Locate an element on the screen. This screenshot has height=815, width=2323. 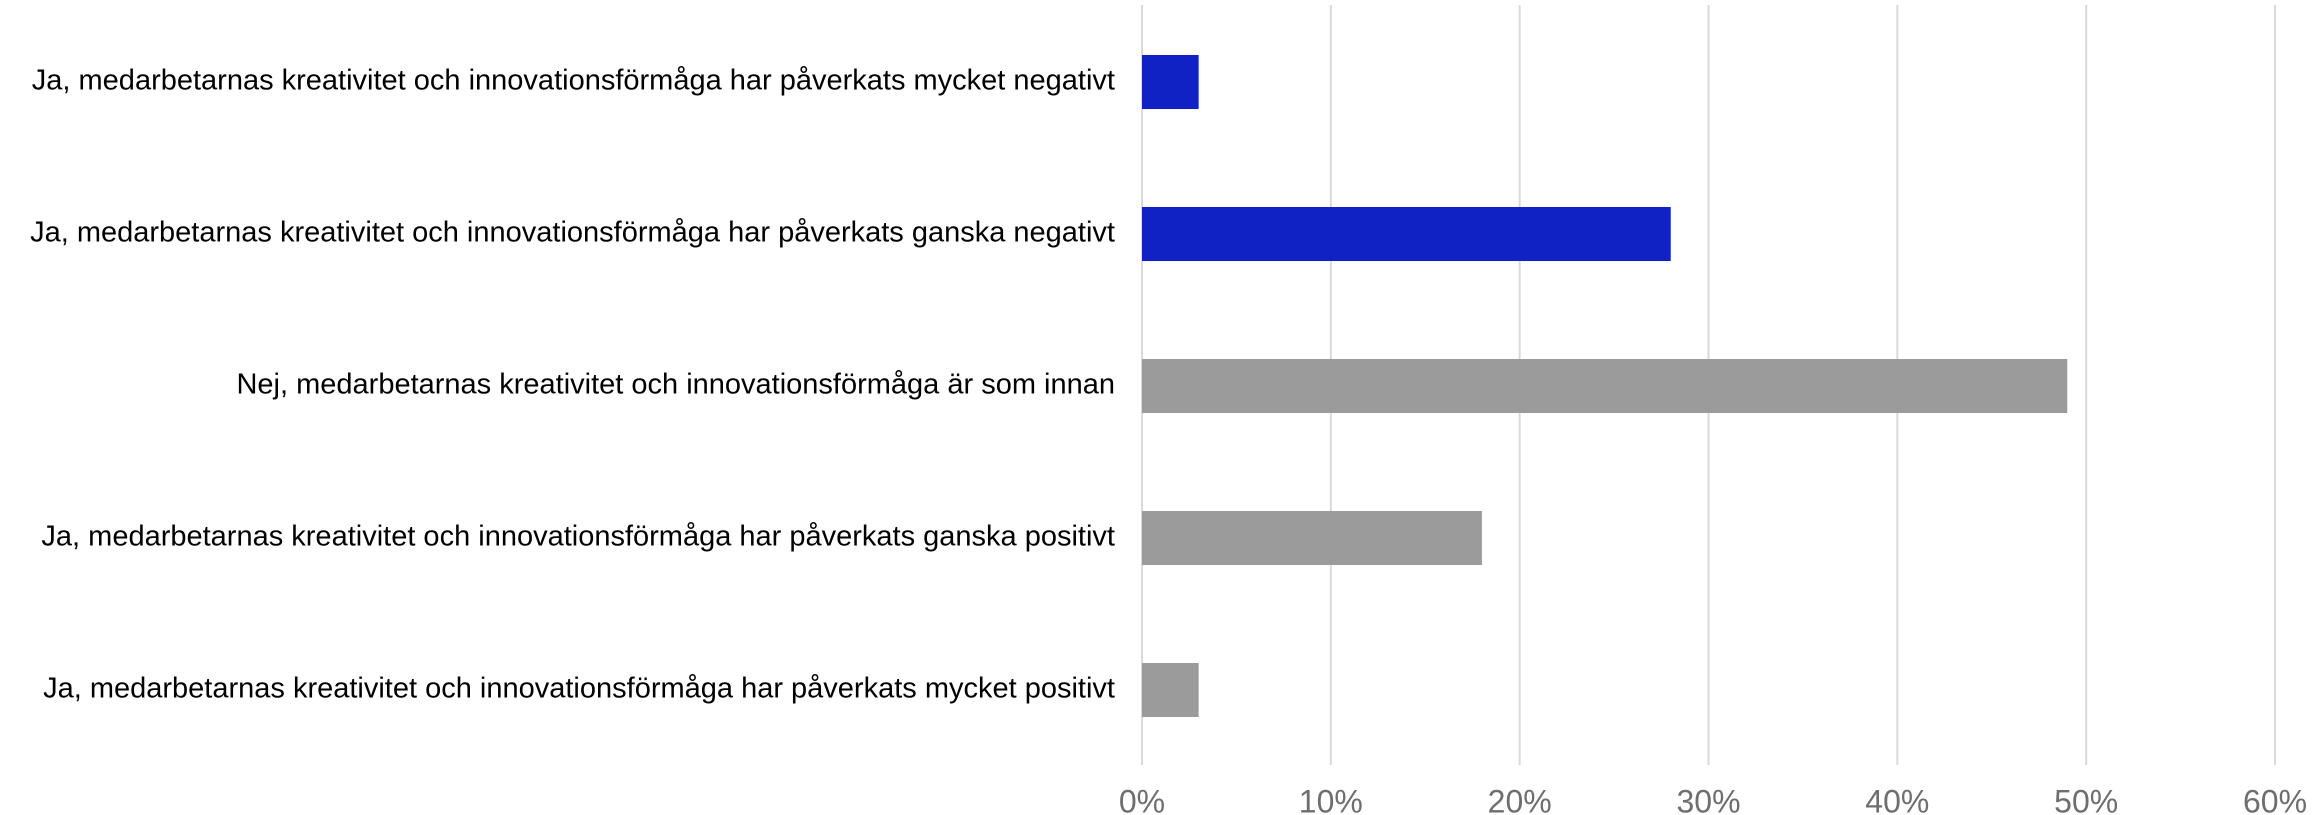
x-tick-label: 10% is located at coordinates (1331, 799).